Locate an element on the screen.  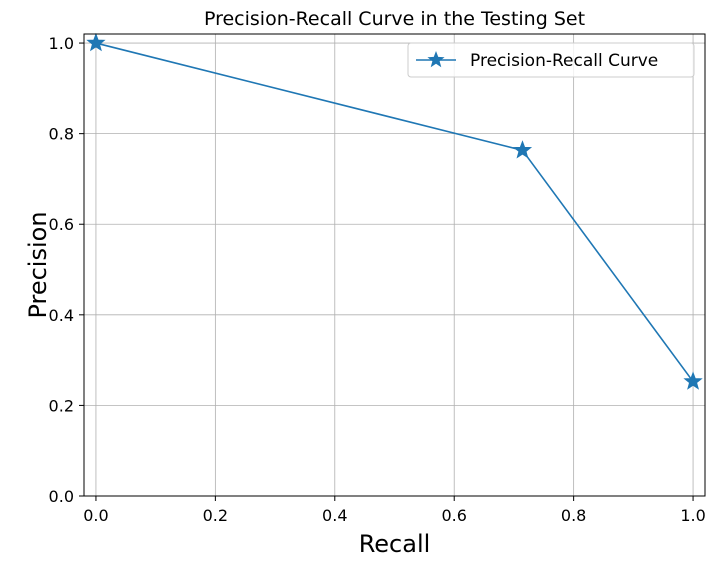
x-axis-label: Recall is located at coordinates (395, 544).